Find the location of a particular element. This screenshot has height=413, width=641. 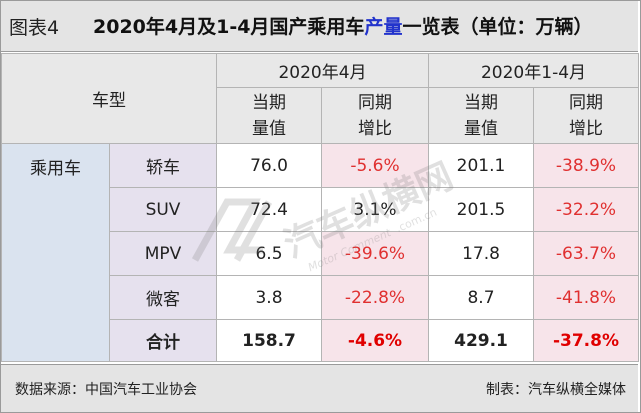

ytd-value: 201.5 is located at coordinates (481, 209).